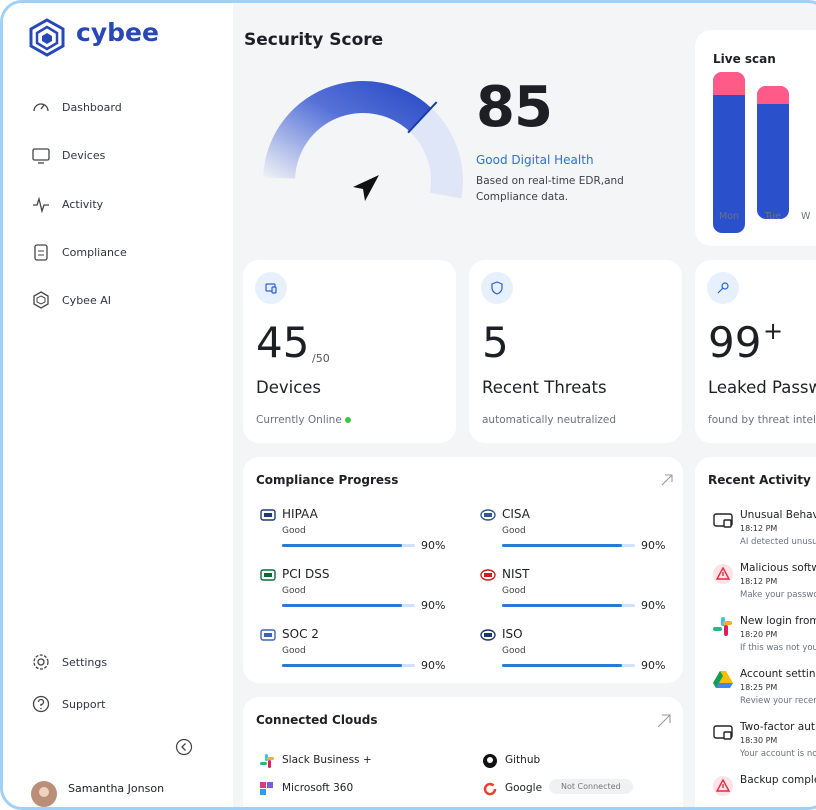 This screenshot has height=810, width=816. Describe the element at coordinates (544, 387) in the screenshot. I see `stat-label: Recent Threats` at that location.